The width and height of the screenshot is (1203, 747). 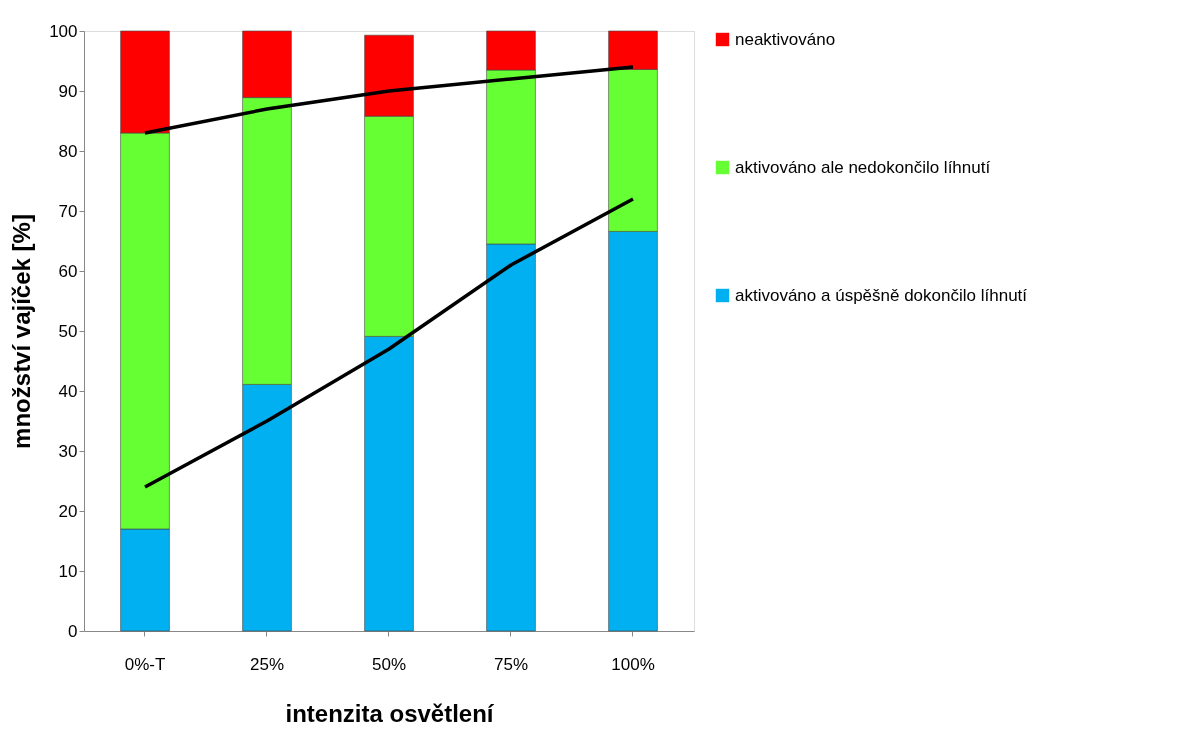 What do you see at coordinates (22, 331) in the screenshot?
I see `y-axis-title: množství vajíček [%]` at bounding box center [22, 331].